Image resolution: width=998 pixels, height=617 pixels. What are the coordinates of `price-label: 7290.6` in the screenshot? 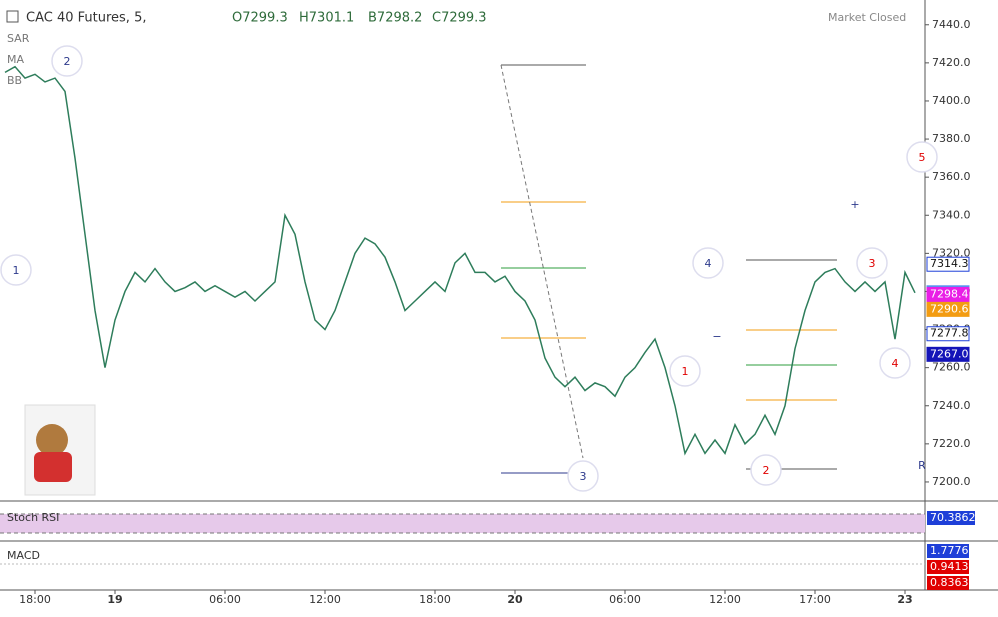 It's located at (949, 308).